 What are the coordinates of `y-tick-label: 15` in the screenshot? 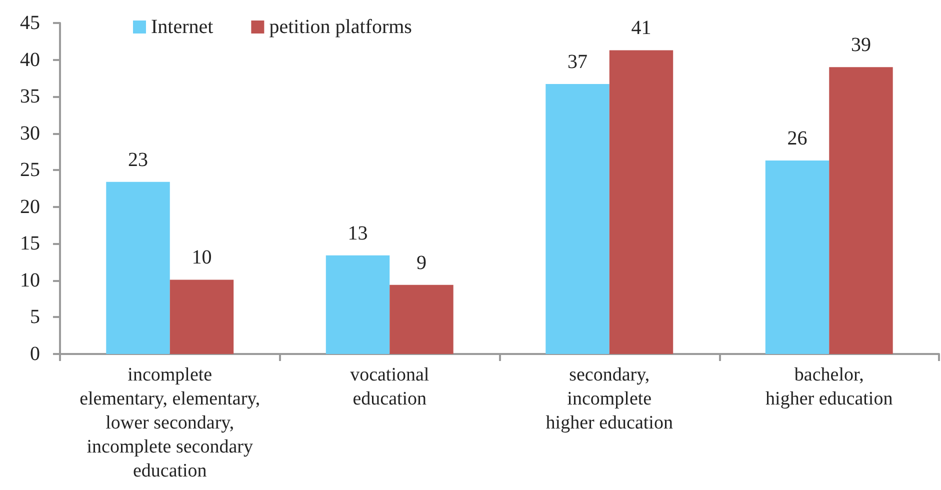 It's located at (30, 243).